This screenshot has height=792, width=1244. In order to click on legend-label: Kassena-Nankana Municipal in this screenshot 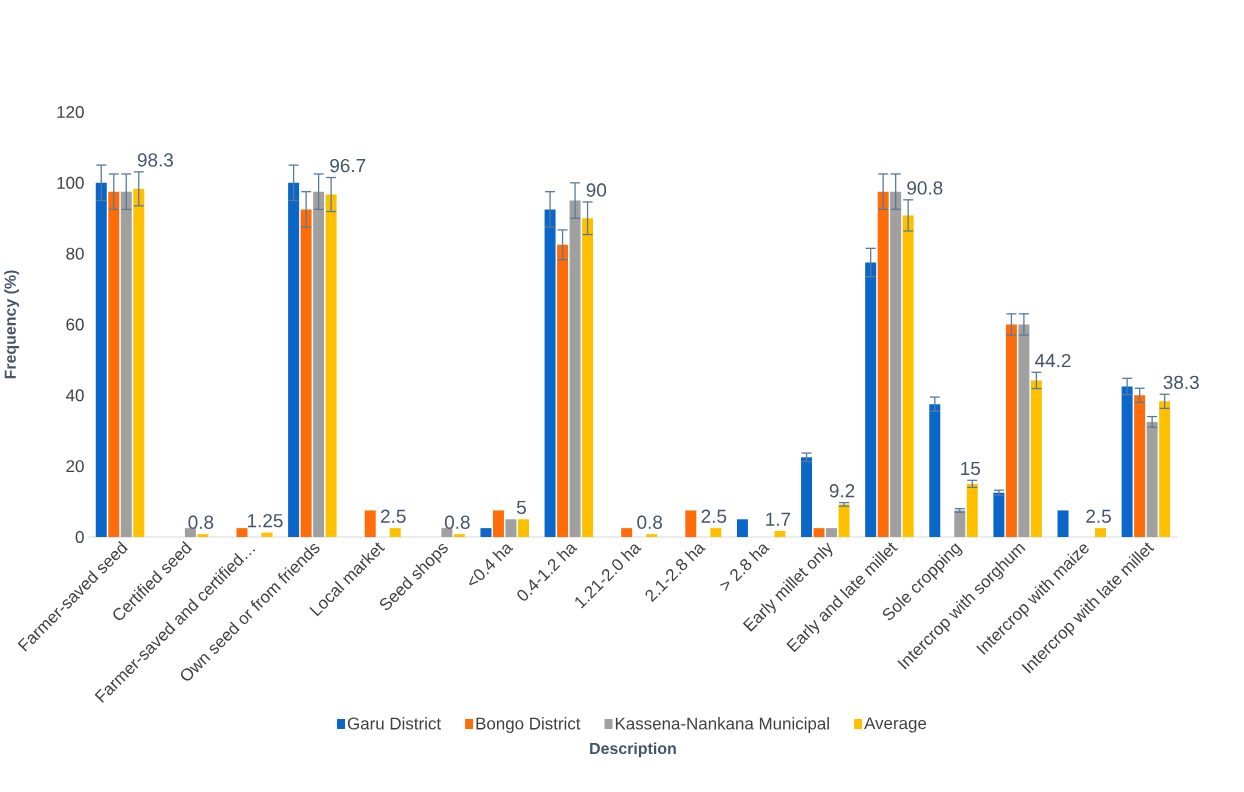, I will do `click(722, 725)`.